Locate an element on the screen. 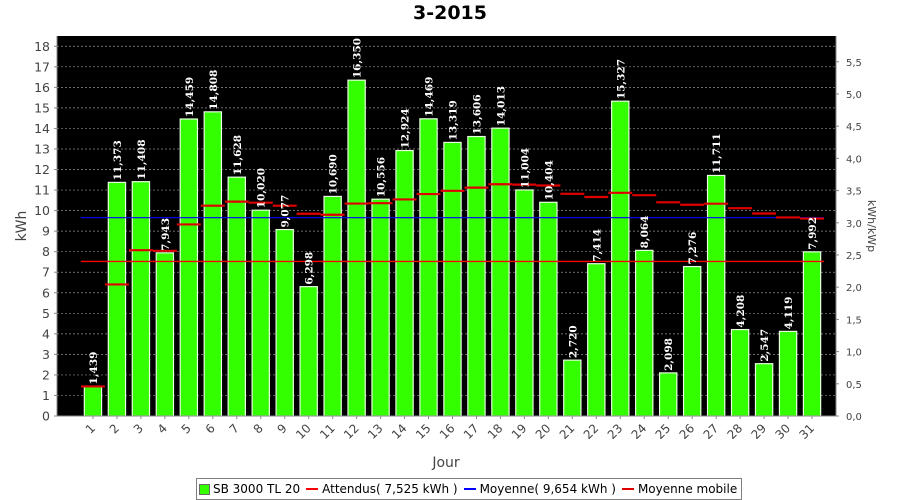 The width and height of the screenshot is (900, 500). x-tick-label: 4 is located at coordinates (162, 428).